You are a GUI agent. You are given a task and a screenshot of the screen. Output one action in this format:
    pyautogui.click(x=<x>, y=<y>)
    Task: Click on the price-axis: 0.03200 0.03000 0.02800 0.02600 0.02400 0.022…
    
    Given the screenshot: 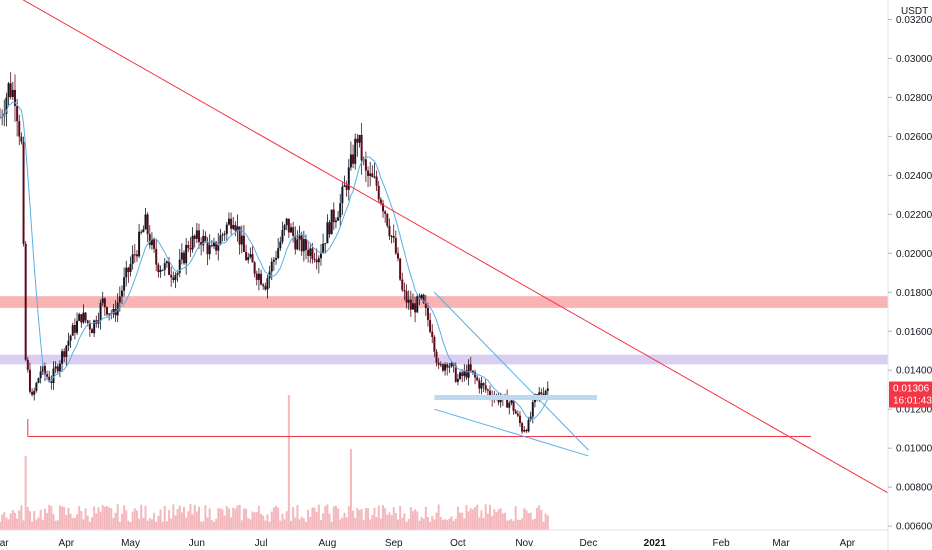 What is the action you would take?
    pyautogui.click(x=909, y=275)
    